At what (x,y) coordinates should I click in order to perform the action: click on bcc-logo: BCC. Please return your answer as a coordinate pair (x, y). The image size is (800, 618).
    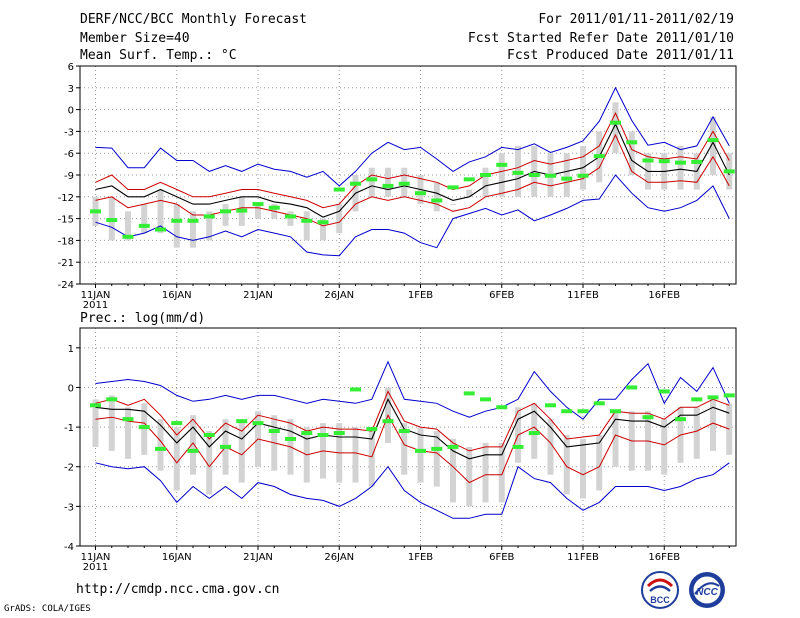
    Looking at the image, I should click on (660, 590).